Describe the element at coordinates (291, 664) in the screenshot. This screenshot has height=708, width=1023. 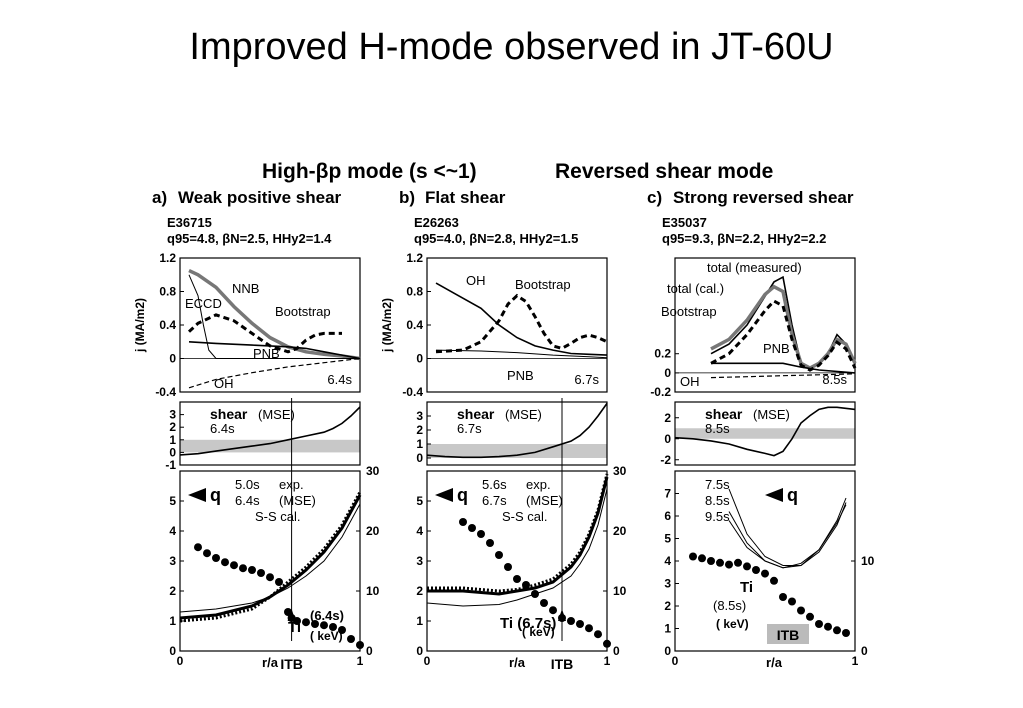
I see `itb-label: ITB` at that location.